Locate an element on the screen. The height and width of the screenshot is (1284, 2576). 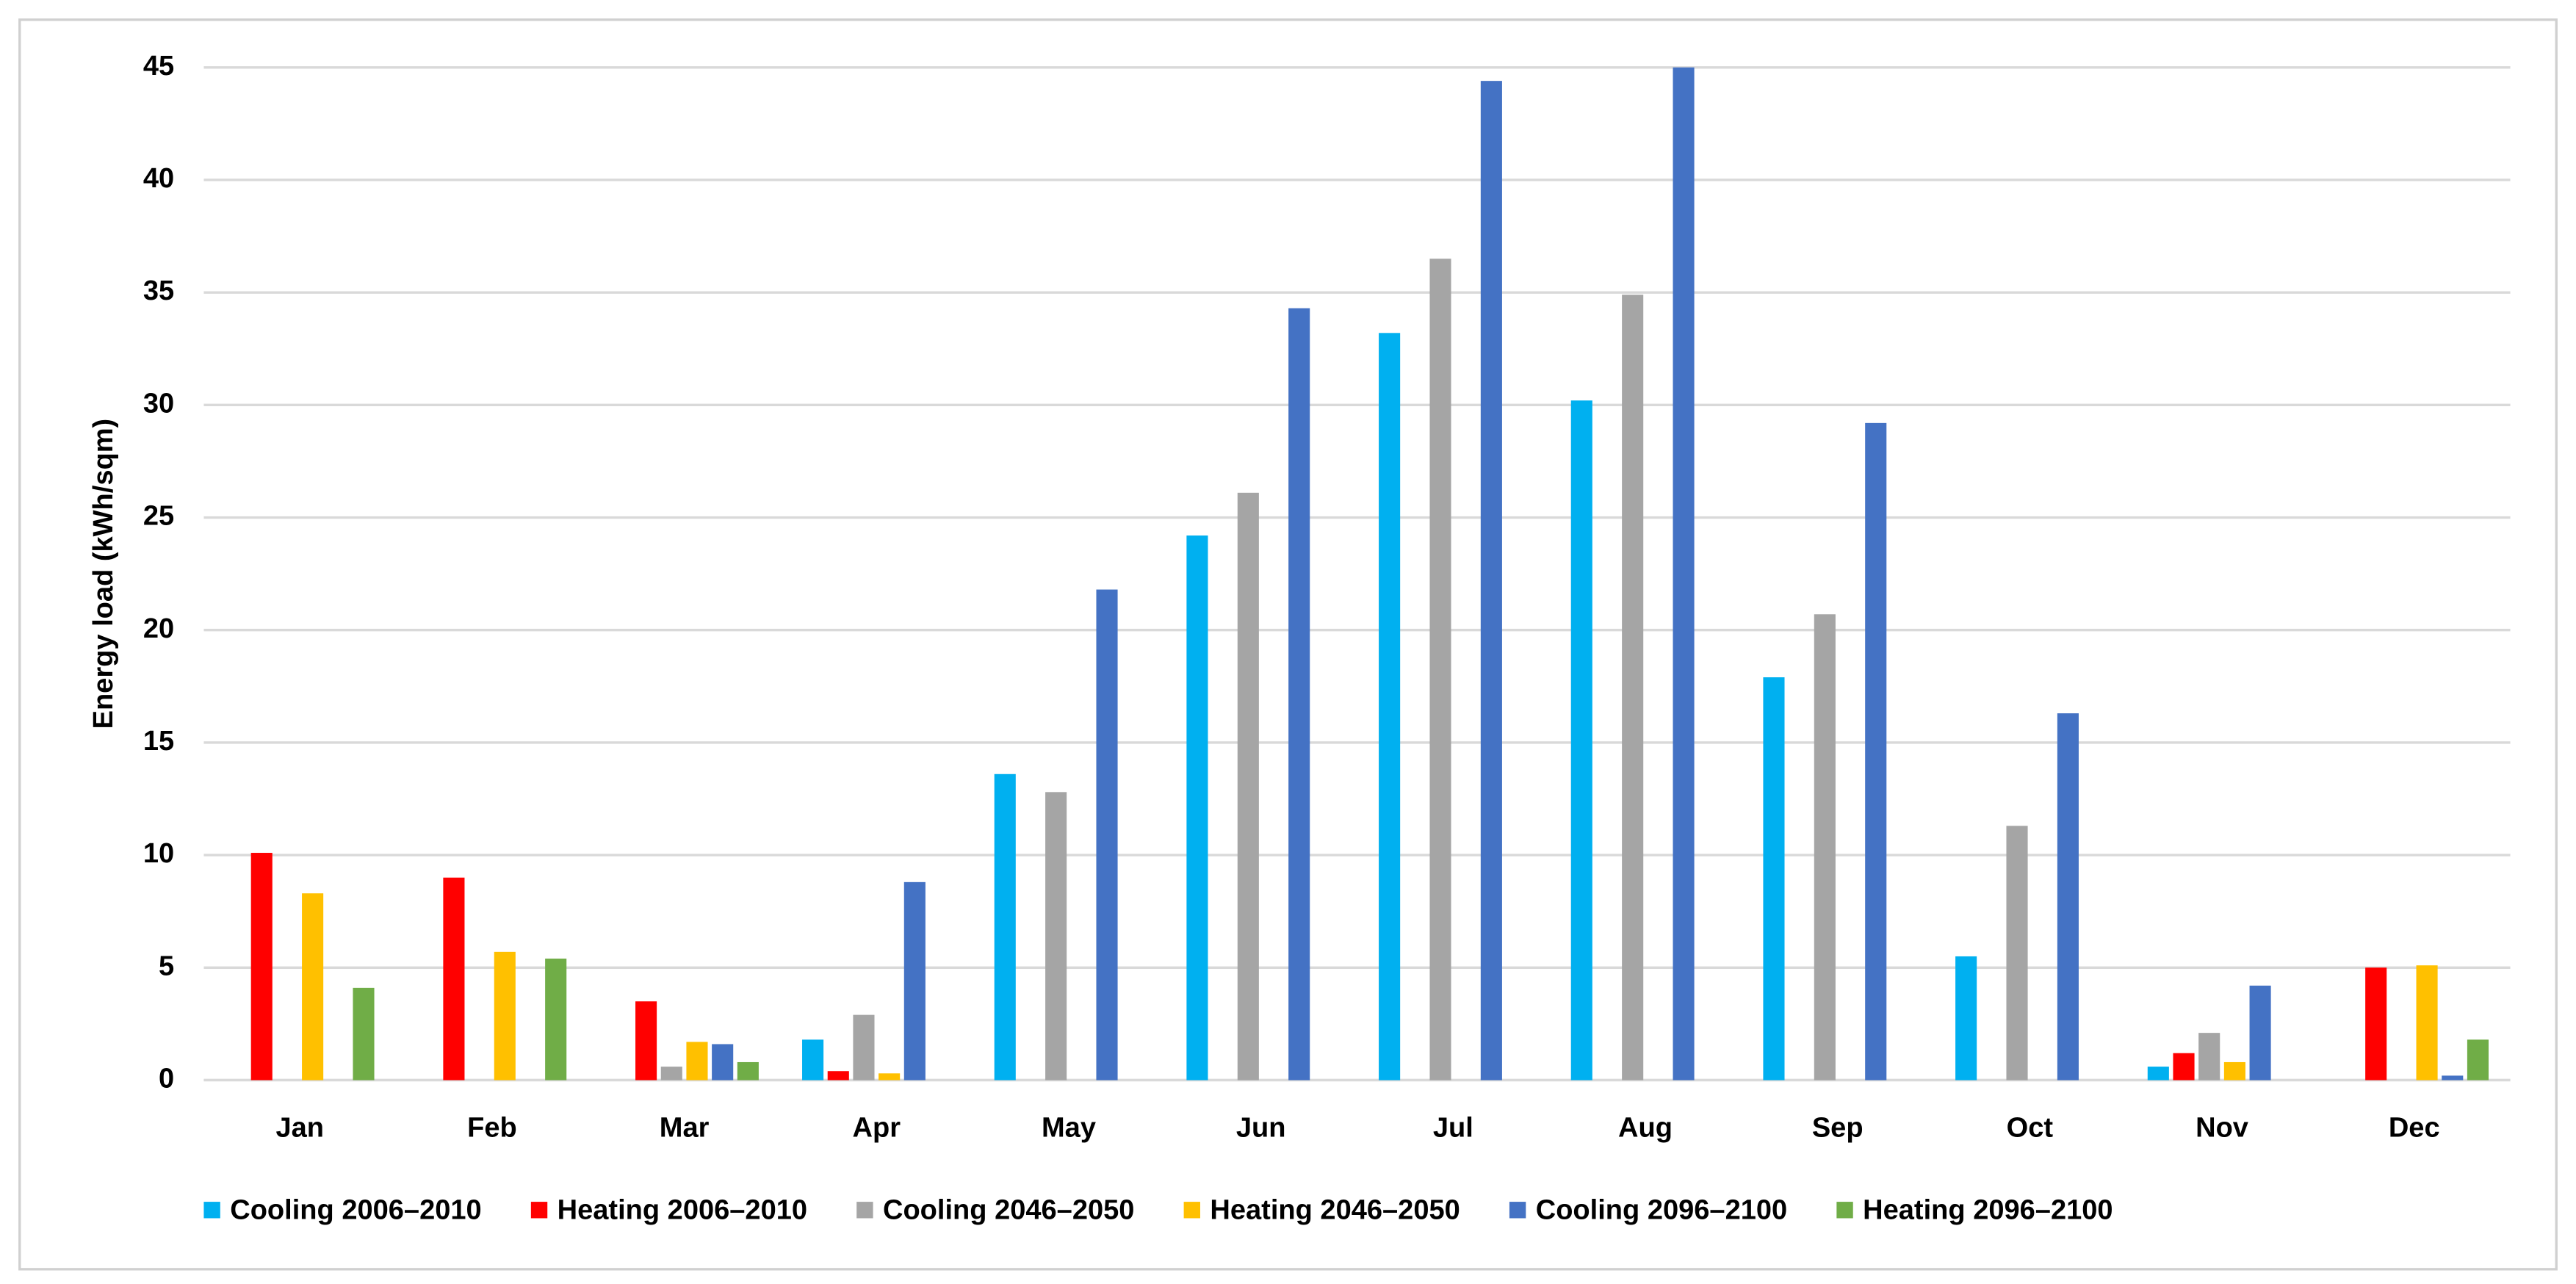
legend-label: Cooling 2096–2100 is located at coordinates (1661, 1210).